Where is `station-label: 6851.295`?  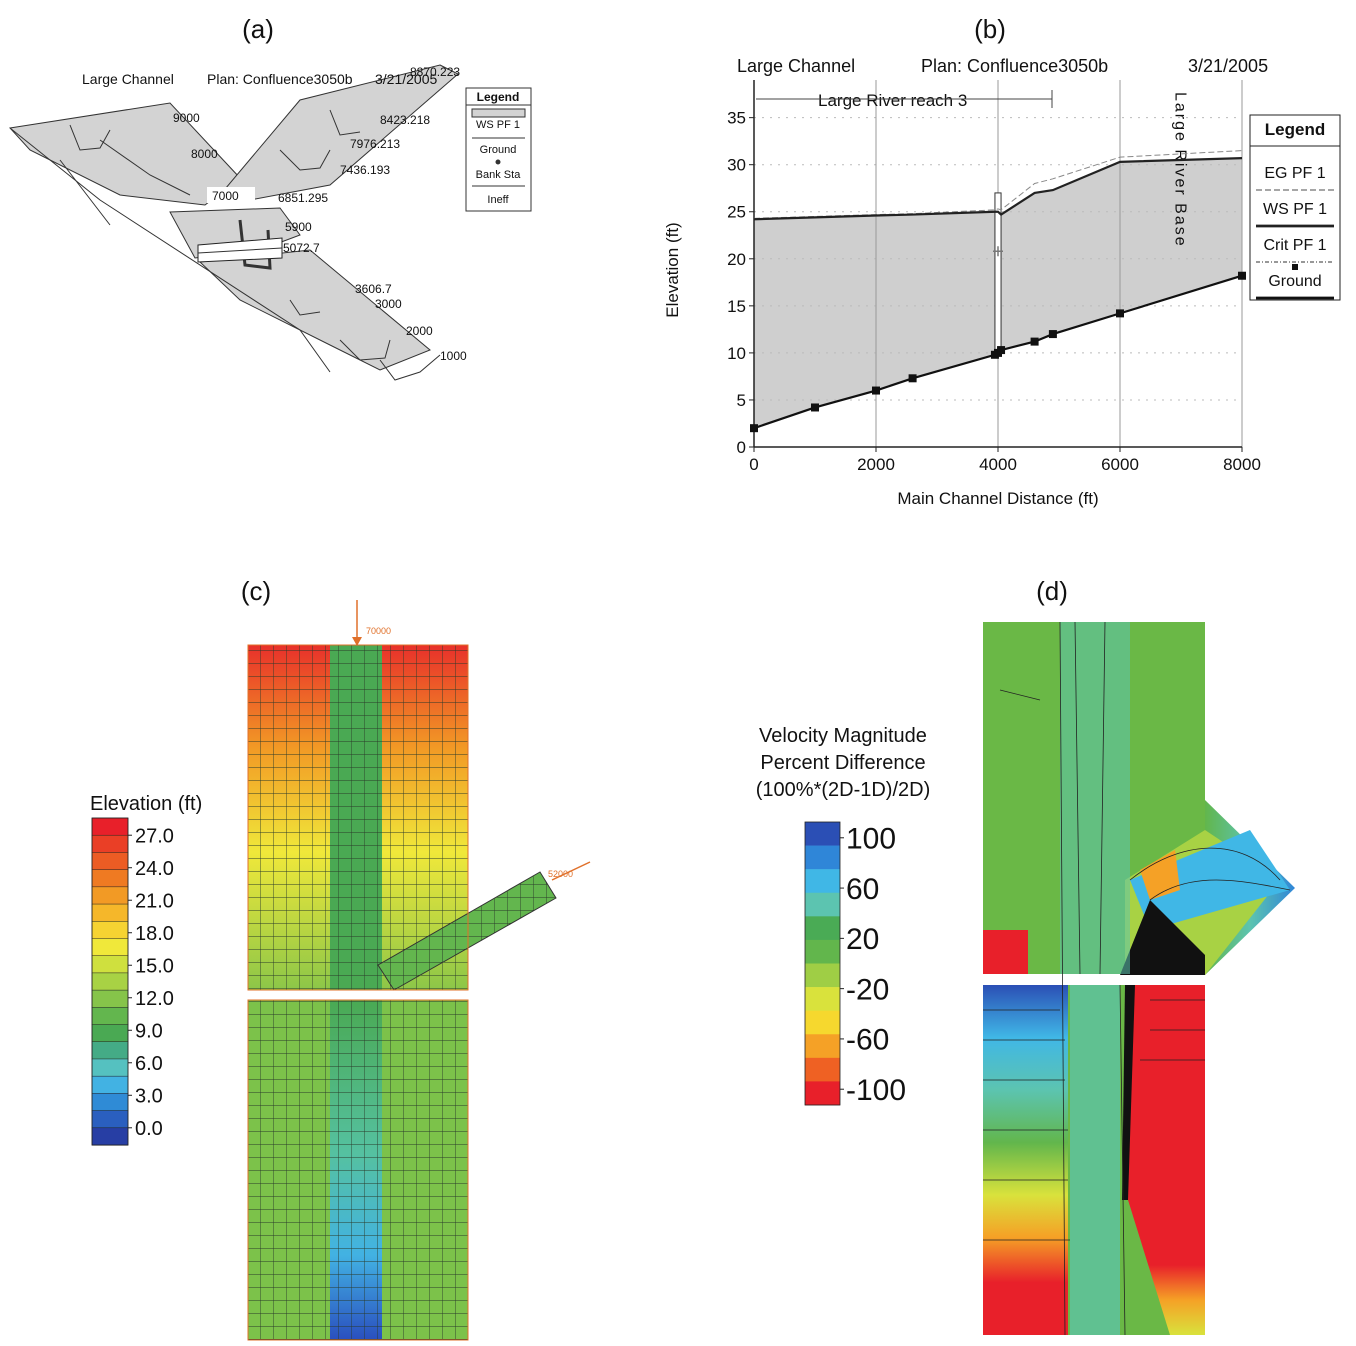
station-label: 6851.295 is located at coordinates (303, 198).